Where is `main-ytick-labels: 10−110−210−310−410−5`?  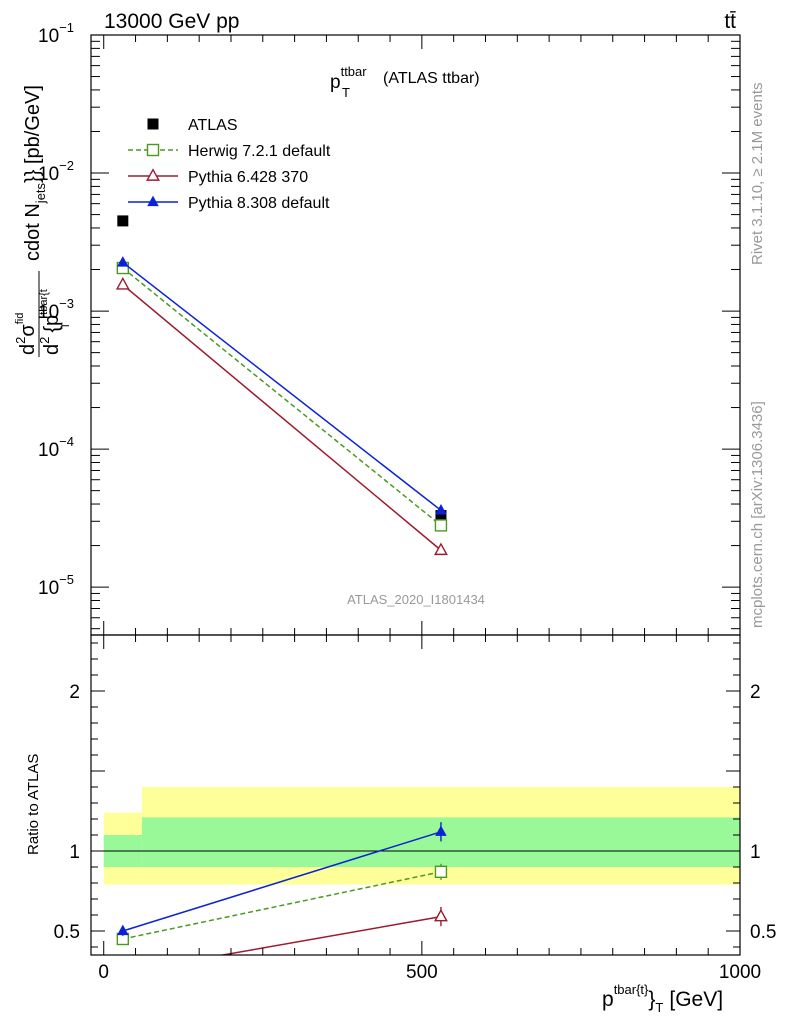
main-ytick-labels: 10−110−210−310−410−5 is located at coordinates (56, 309).